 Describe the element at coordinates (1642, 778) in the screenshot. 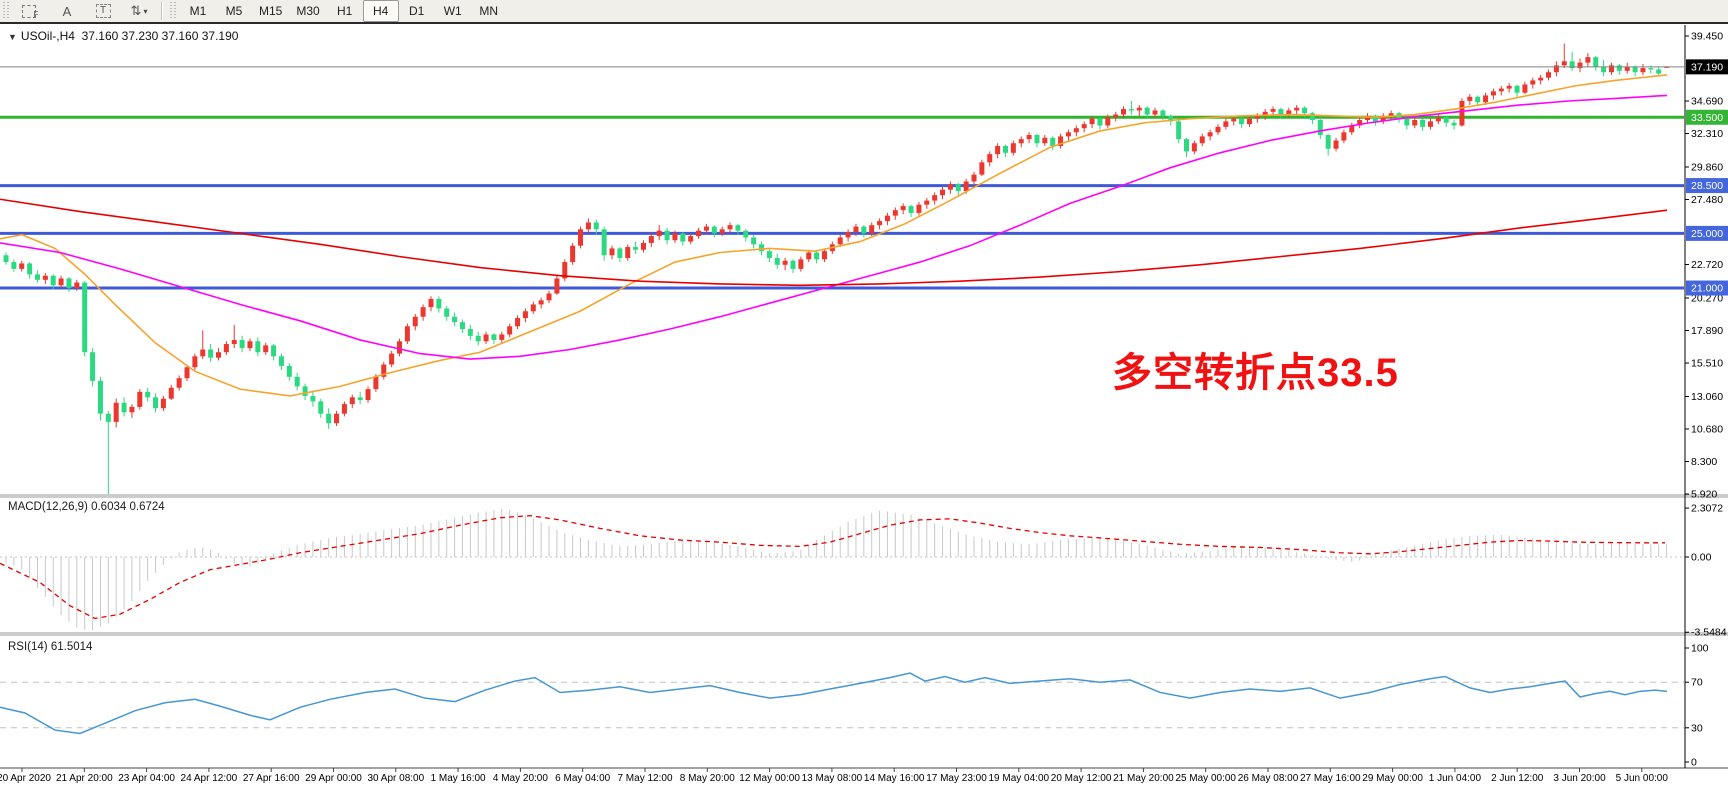

I see `svg-text: 5 Jun 00:00` at that location.